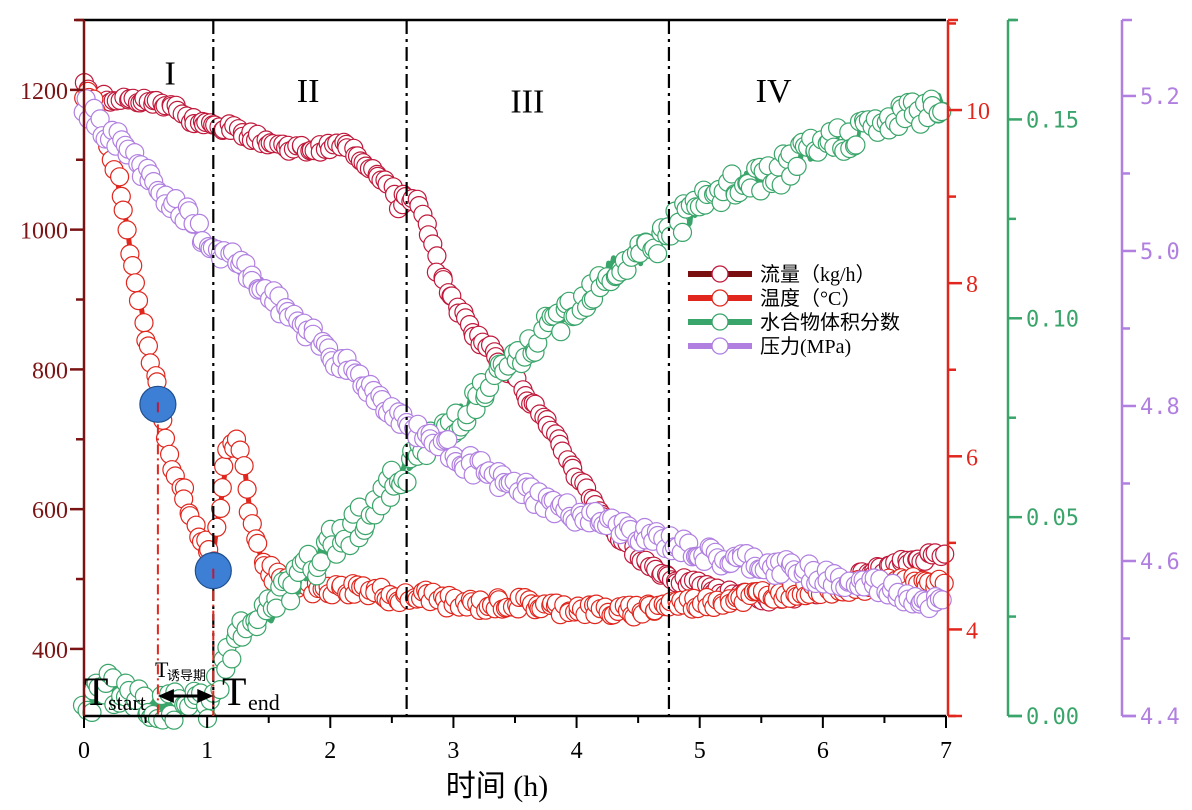 Image resolution: width=1192 pixels, height=810 pixels. Describe the element at coordinates (264, 702) in the screenshot. I see `t-end-subscript: end` at that location.